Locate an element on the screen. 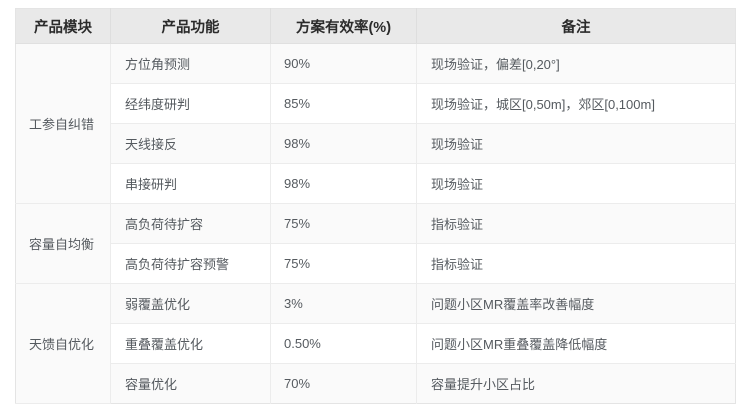  column-header-module: 产品模块 is located at coordinates (63, 26).